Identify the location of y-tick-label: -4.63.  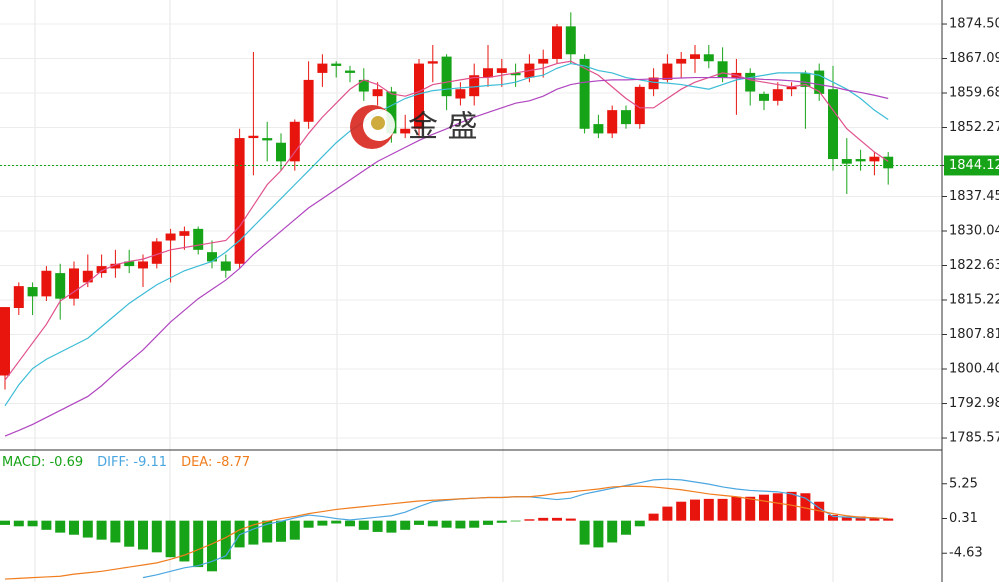
(966, 553).